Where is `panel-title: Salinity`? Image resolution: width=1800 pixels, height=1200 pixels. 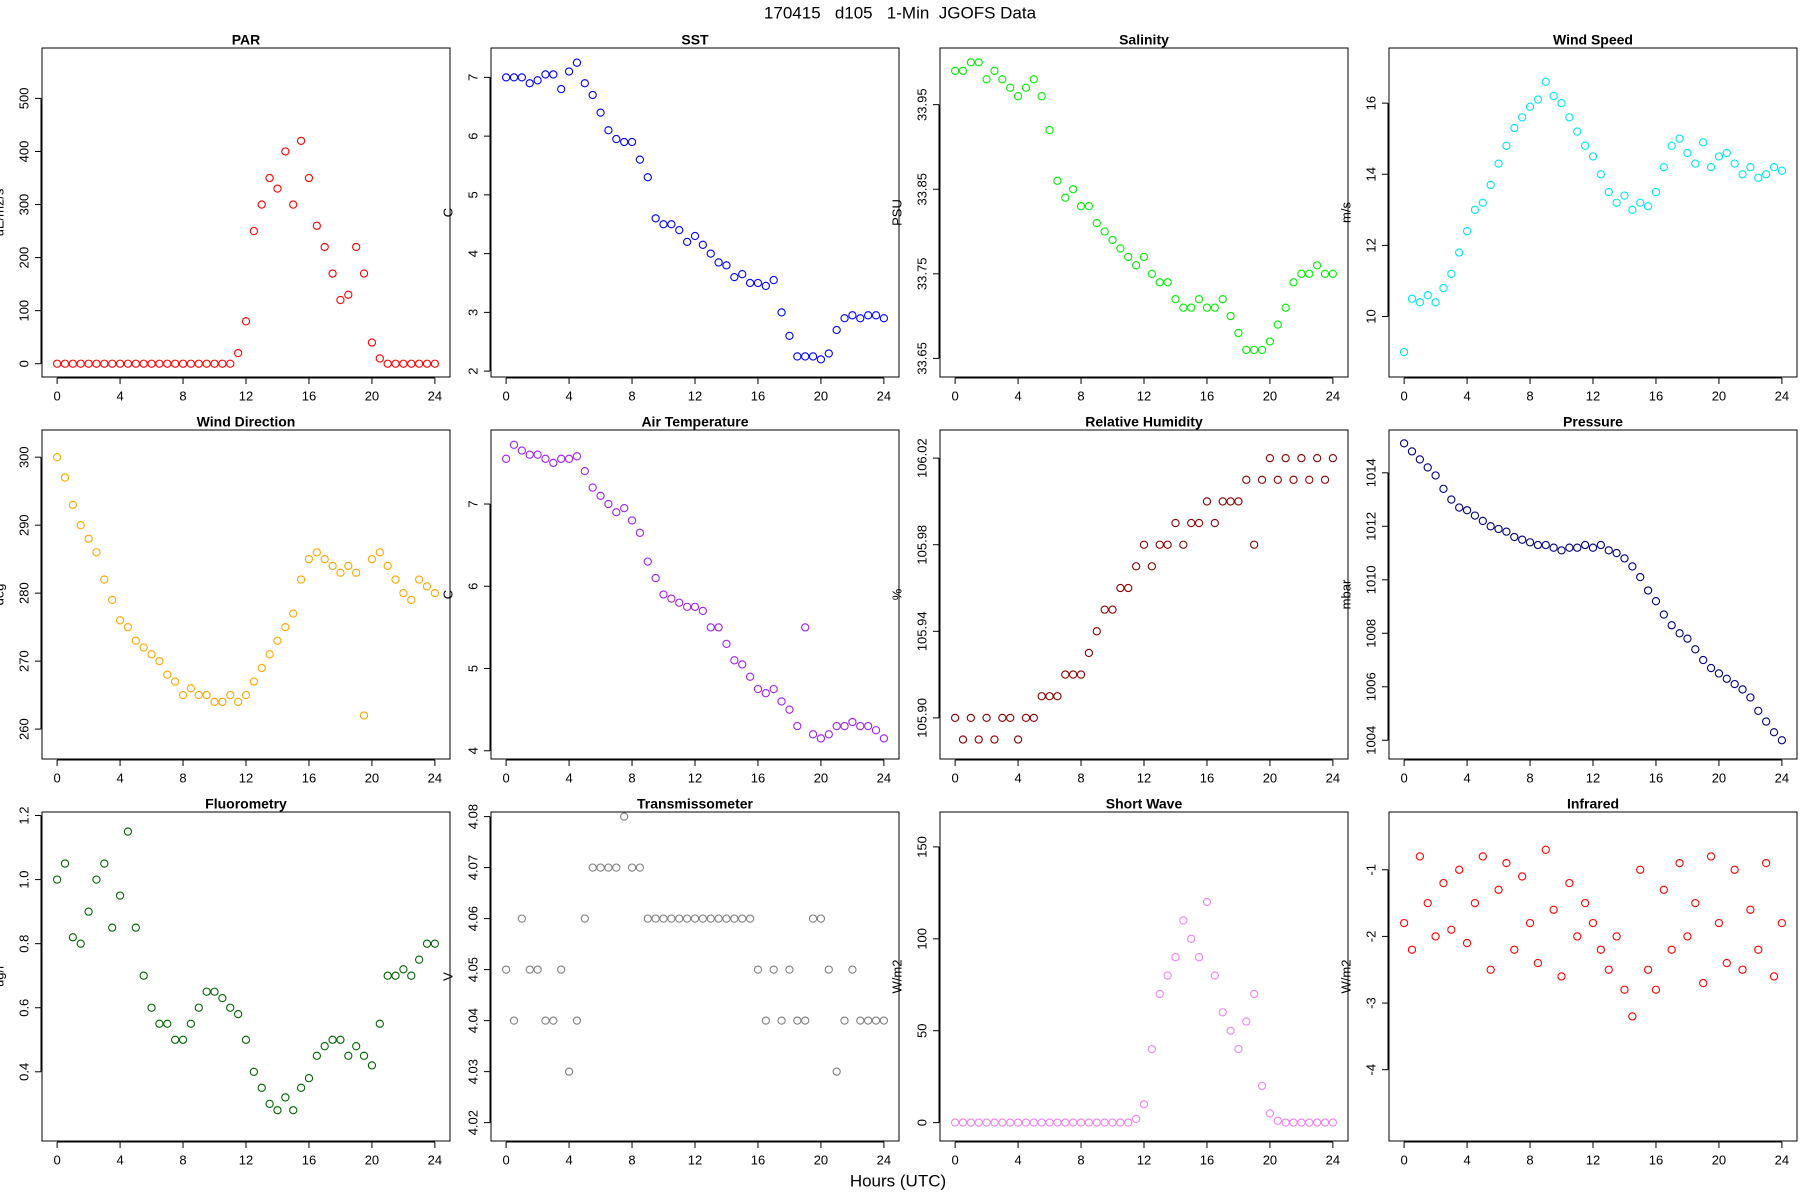
panel-title: Salinity is located at coordinates (1144, 40).